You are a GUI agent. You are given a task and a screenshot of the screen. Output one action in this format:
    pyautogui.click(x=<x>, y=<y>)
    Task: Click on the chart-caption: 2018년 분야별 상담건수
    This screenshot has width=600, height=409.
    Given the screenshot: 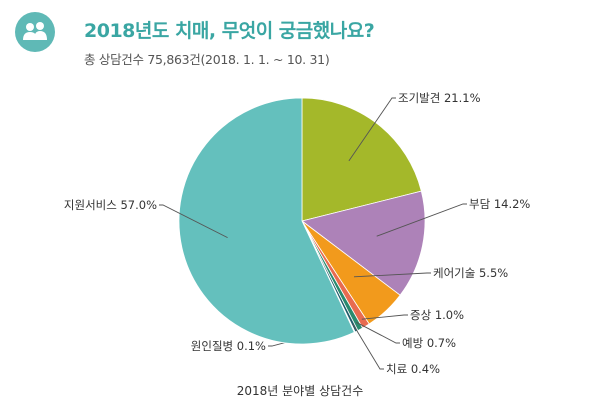 What is the action you would take?
    pyautogui.click(x=300, y=391)
    